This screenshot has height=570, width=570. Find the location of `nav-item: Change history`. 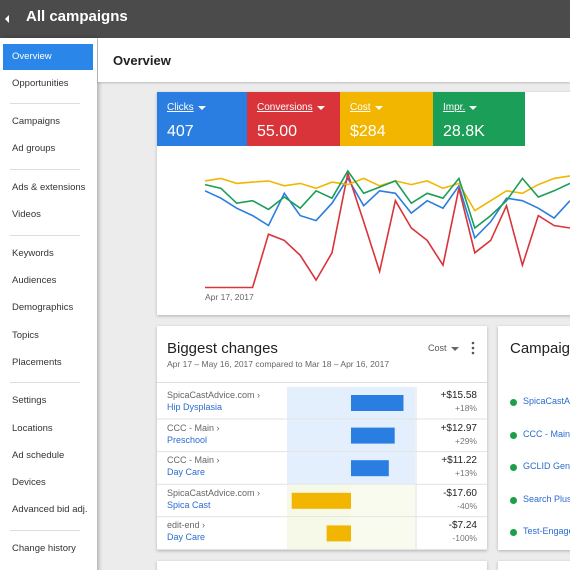

nav-item: Change history is located at coordinates (44, 548).